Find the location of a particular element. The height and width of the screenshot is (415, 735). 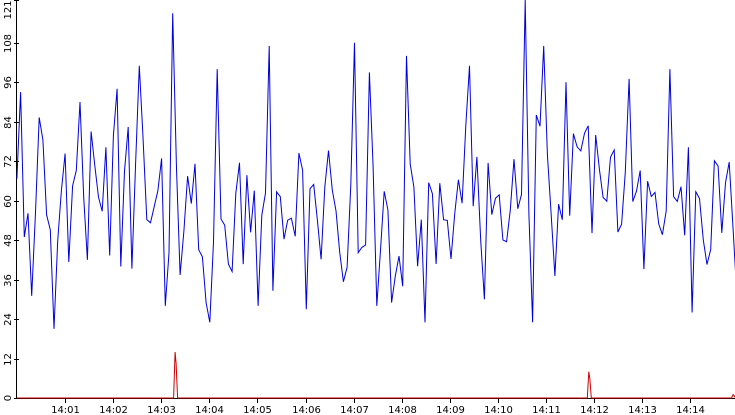

x-tick-label: 14:07 is located at coordinates (354, 410).